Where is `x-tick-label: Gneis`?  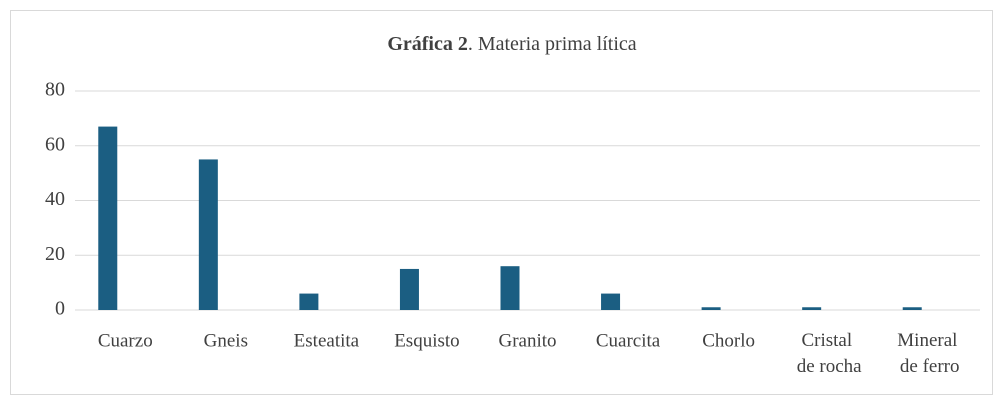
x-tick-label: Gneis is located at coordinates (226, 340).